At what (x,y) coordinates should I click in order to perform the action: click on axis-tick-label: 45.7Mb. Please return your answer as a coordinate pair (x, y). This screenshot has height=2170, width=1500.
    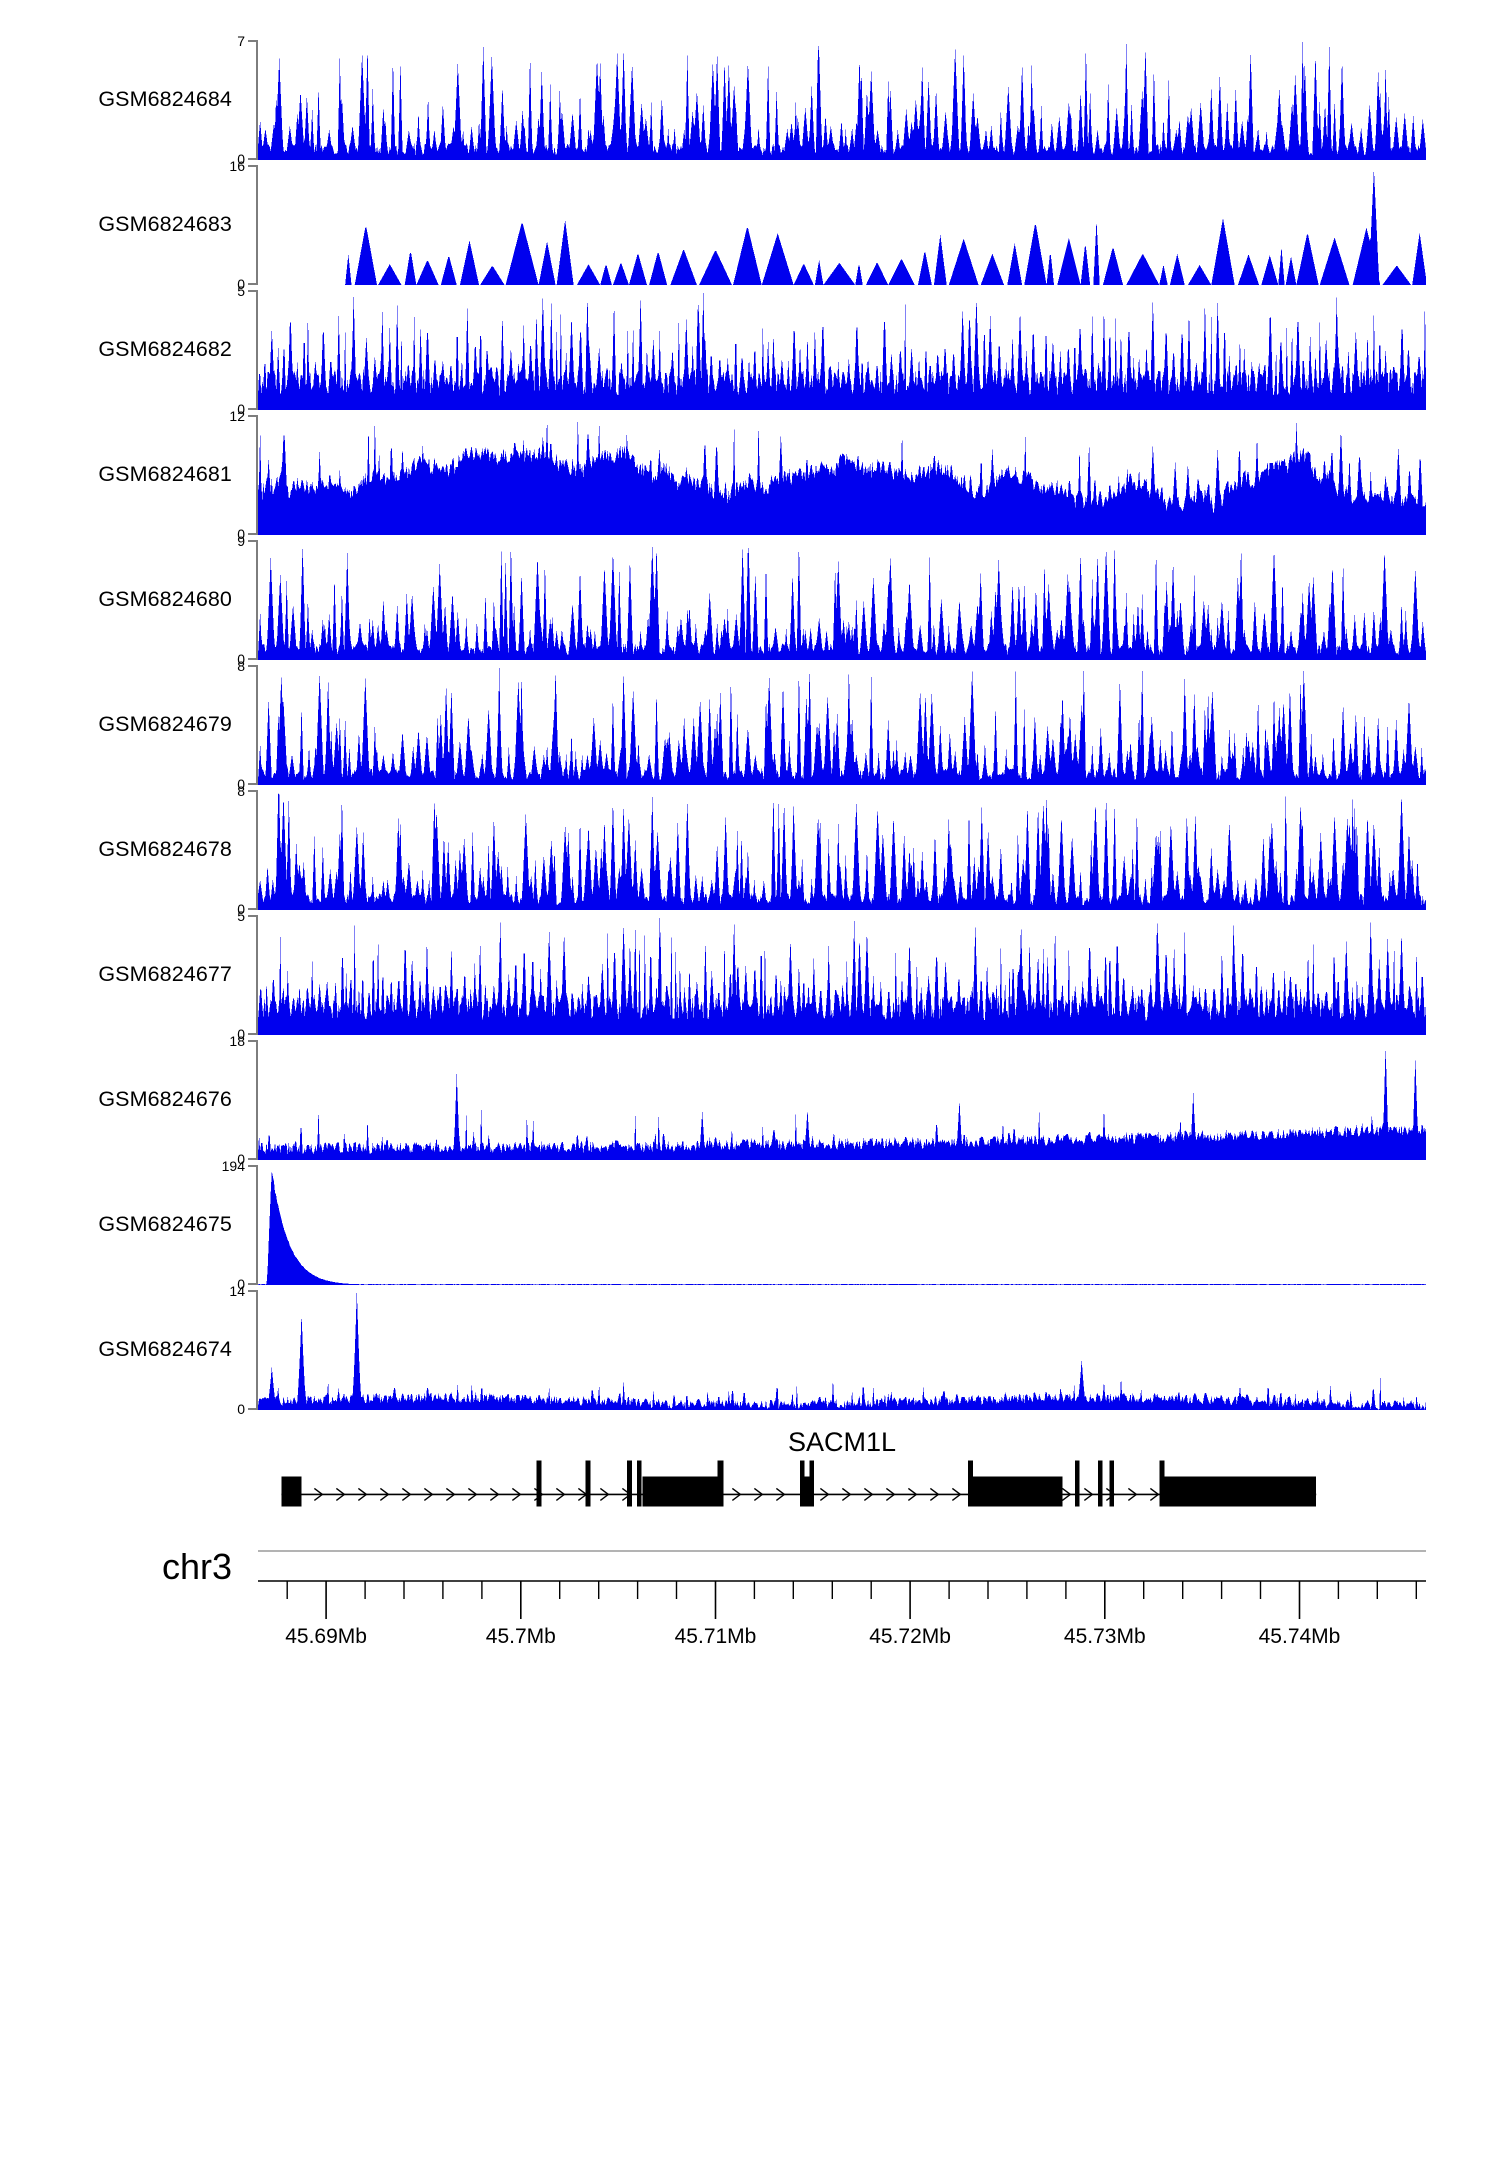
    Looking at the image, I should click on (521, 1636).